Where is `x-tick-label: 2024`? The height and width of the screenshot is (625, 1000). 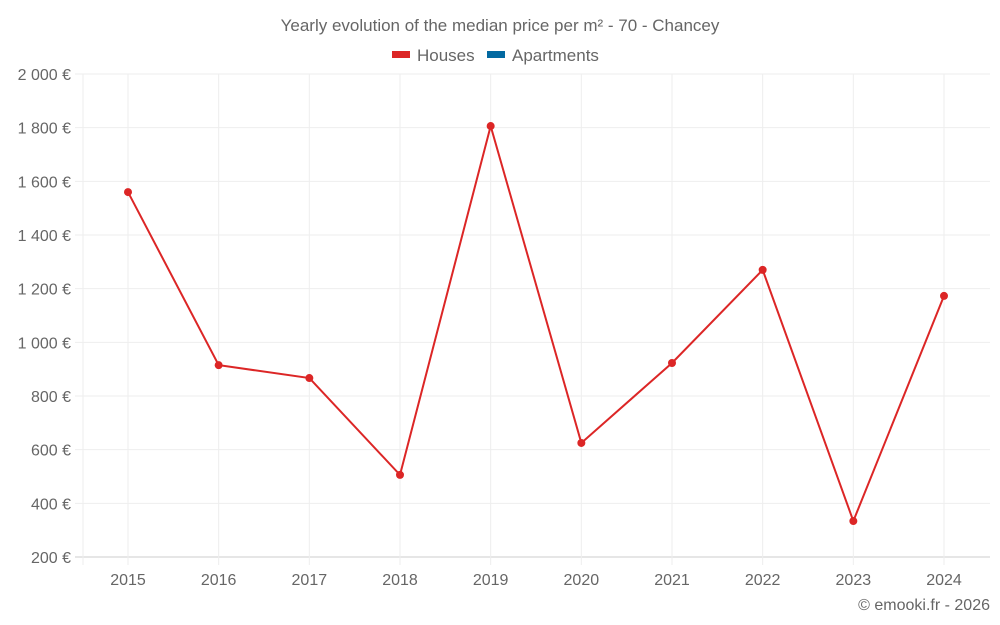
x-tick-label: 2024 is located at coordinates (944, 580).